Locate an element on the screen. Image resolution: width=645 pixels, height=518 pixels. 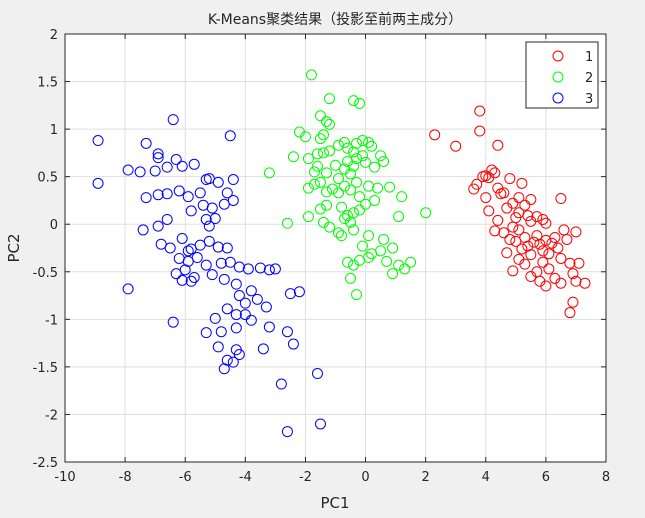
y-tick-label: -1.5 is located at coordinates (45, 368).